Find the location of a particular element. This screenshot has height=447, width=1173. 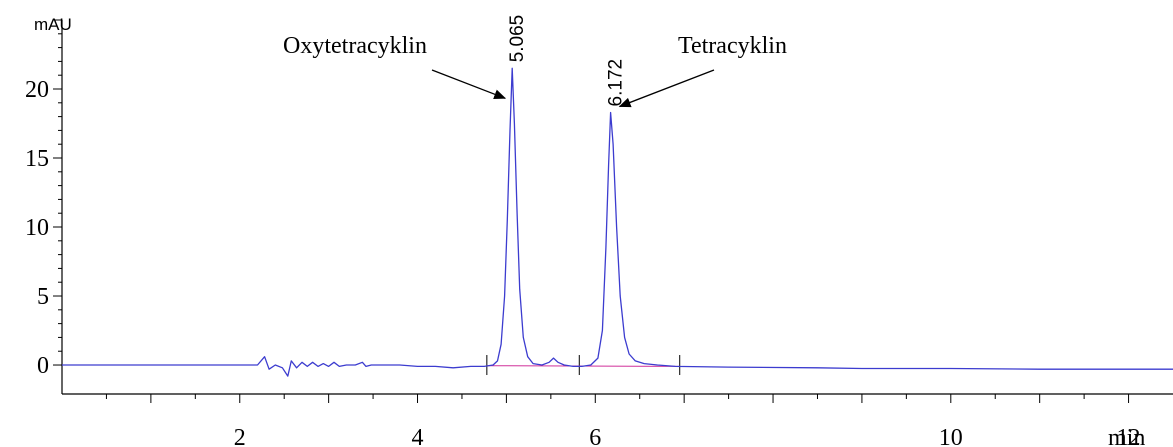

x-tick-label: 4 is located at coordinates (418, 436).